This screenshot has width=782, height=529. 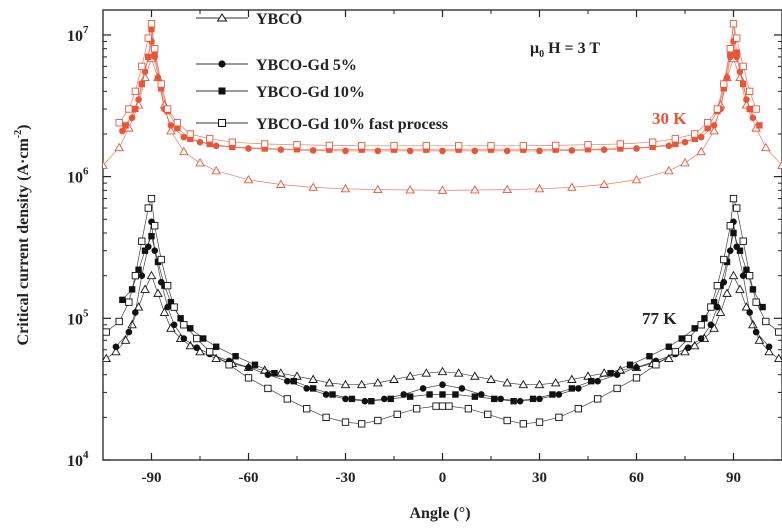 I want to click on field-subscript: 0, so click(x=541, y=54).